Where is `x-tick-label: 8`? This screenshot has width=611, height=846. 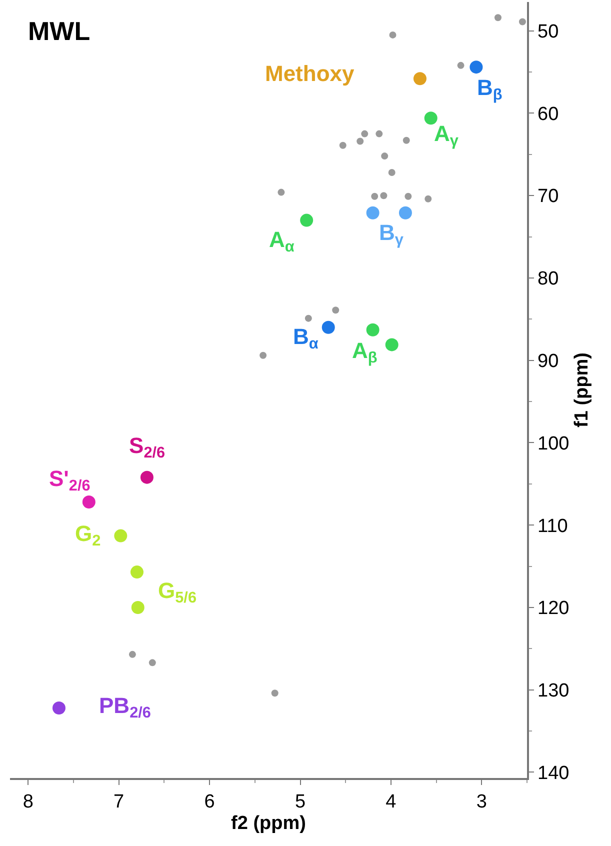 x-tick-label: 8 is located at coordinates (28, 802).